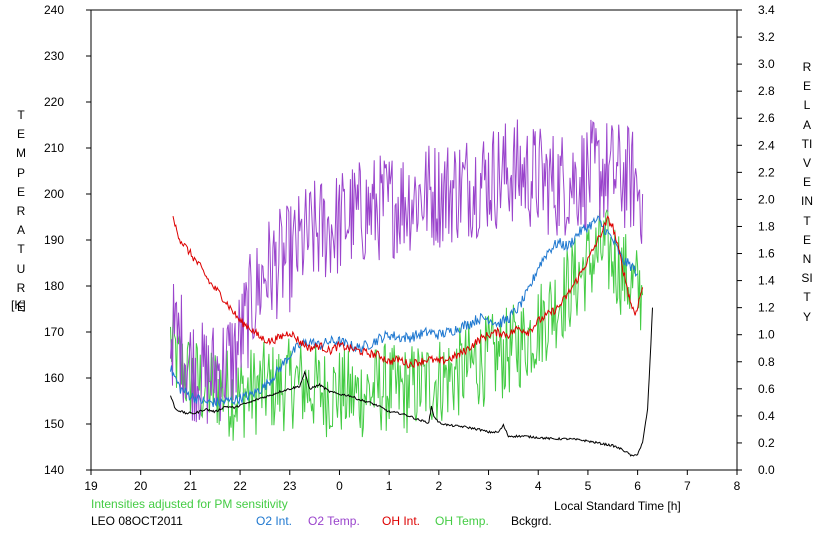 The width and height of the screenshot is (828, 535). Describe the element at coordinates (54, 148) in the screenshot. I see `left-tick-label: 210` at that location.